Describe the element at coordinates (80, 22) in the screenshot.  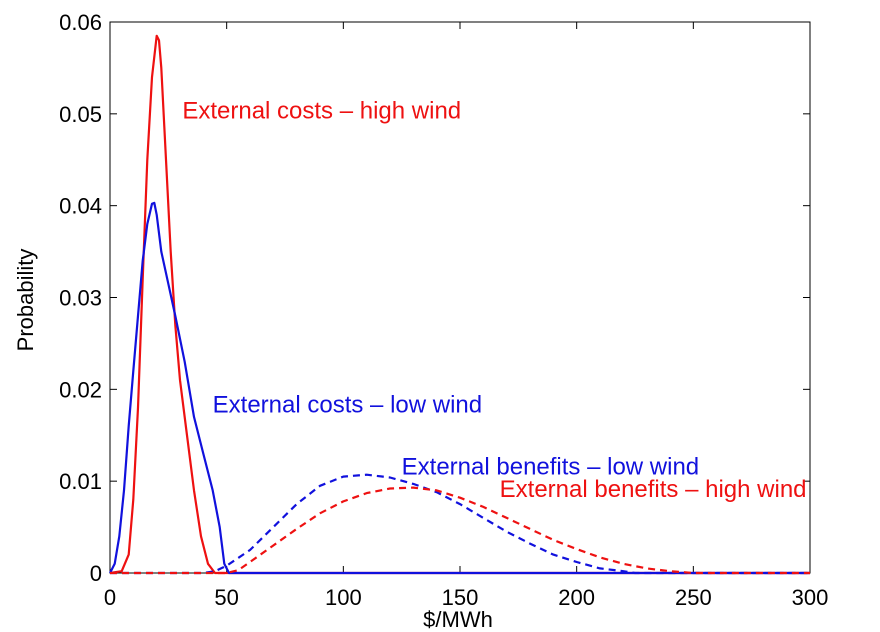
I see `y-tick-label: 0.06` at that location.